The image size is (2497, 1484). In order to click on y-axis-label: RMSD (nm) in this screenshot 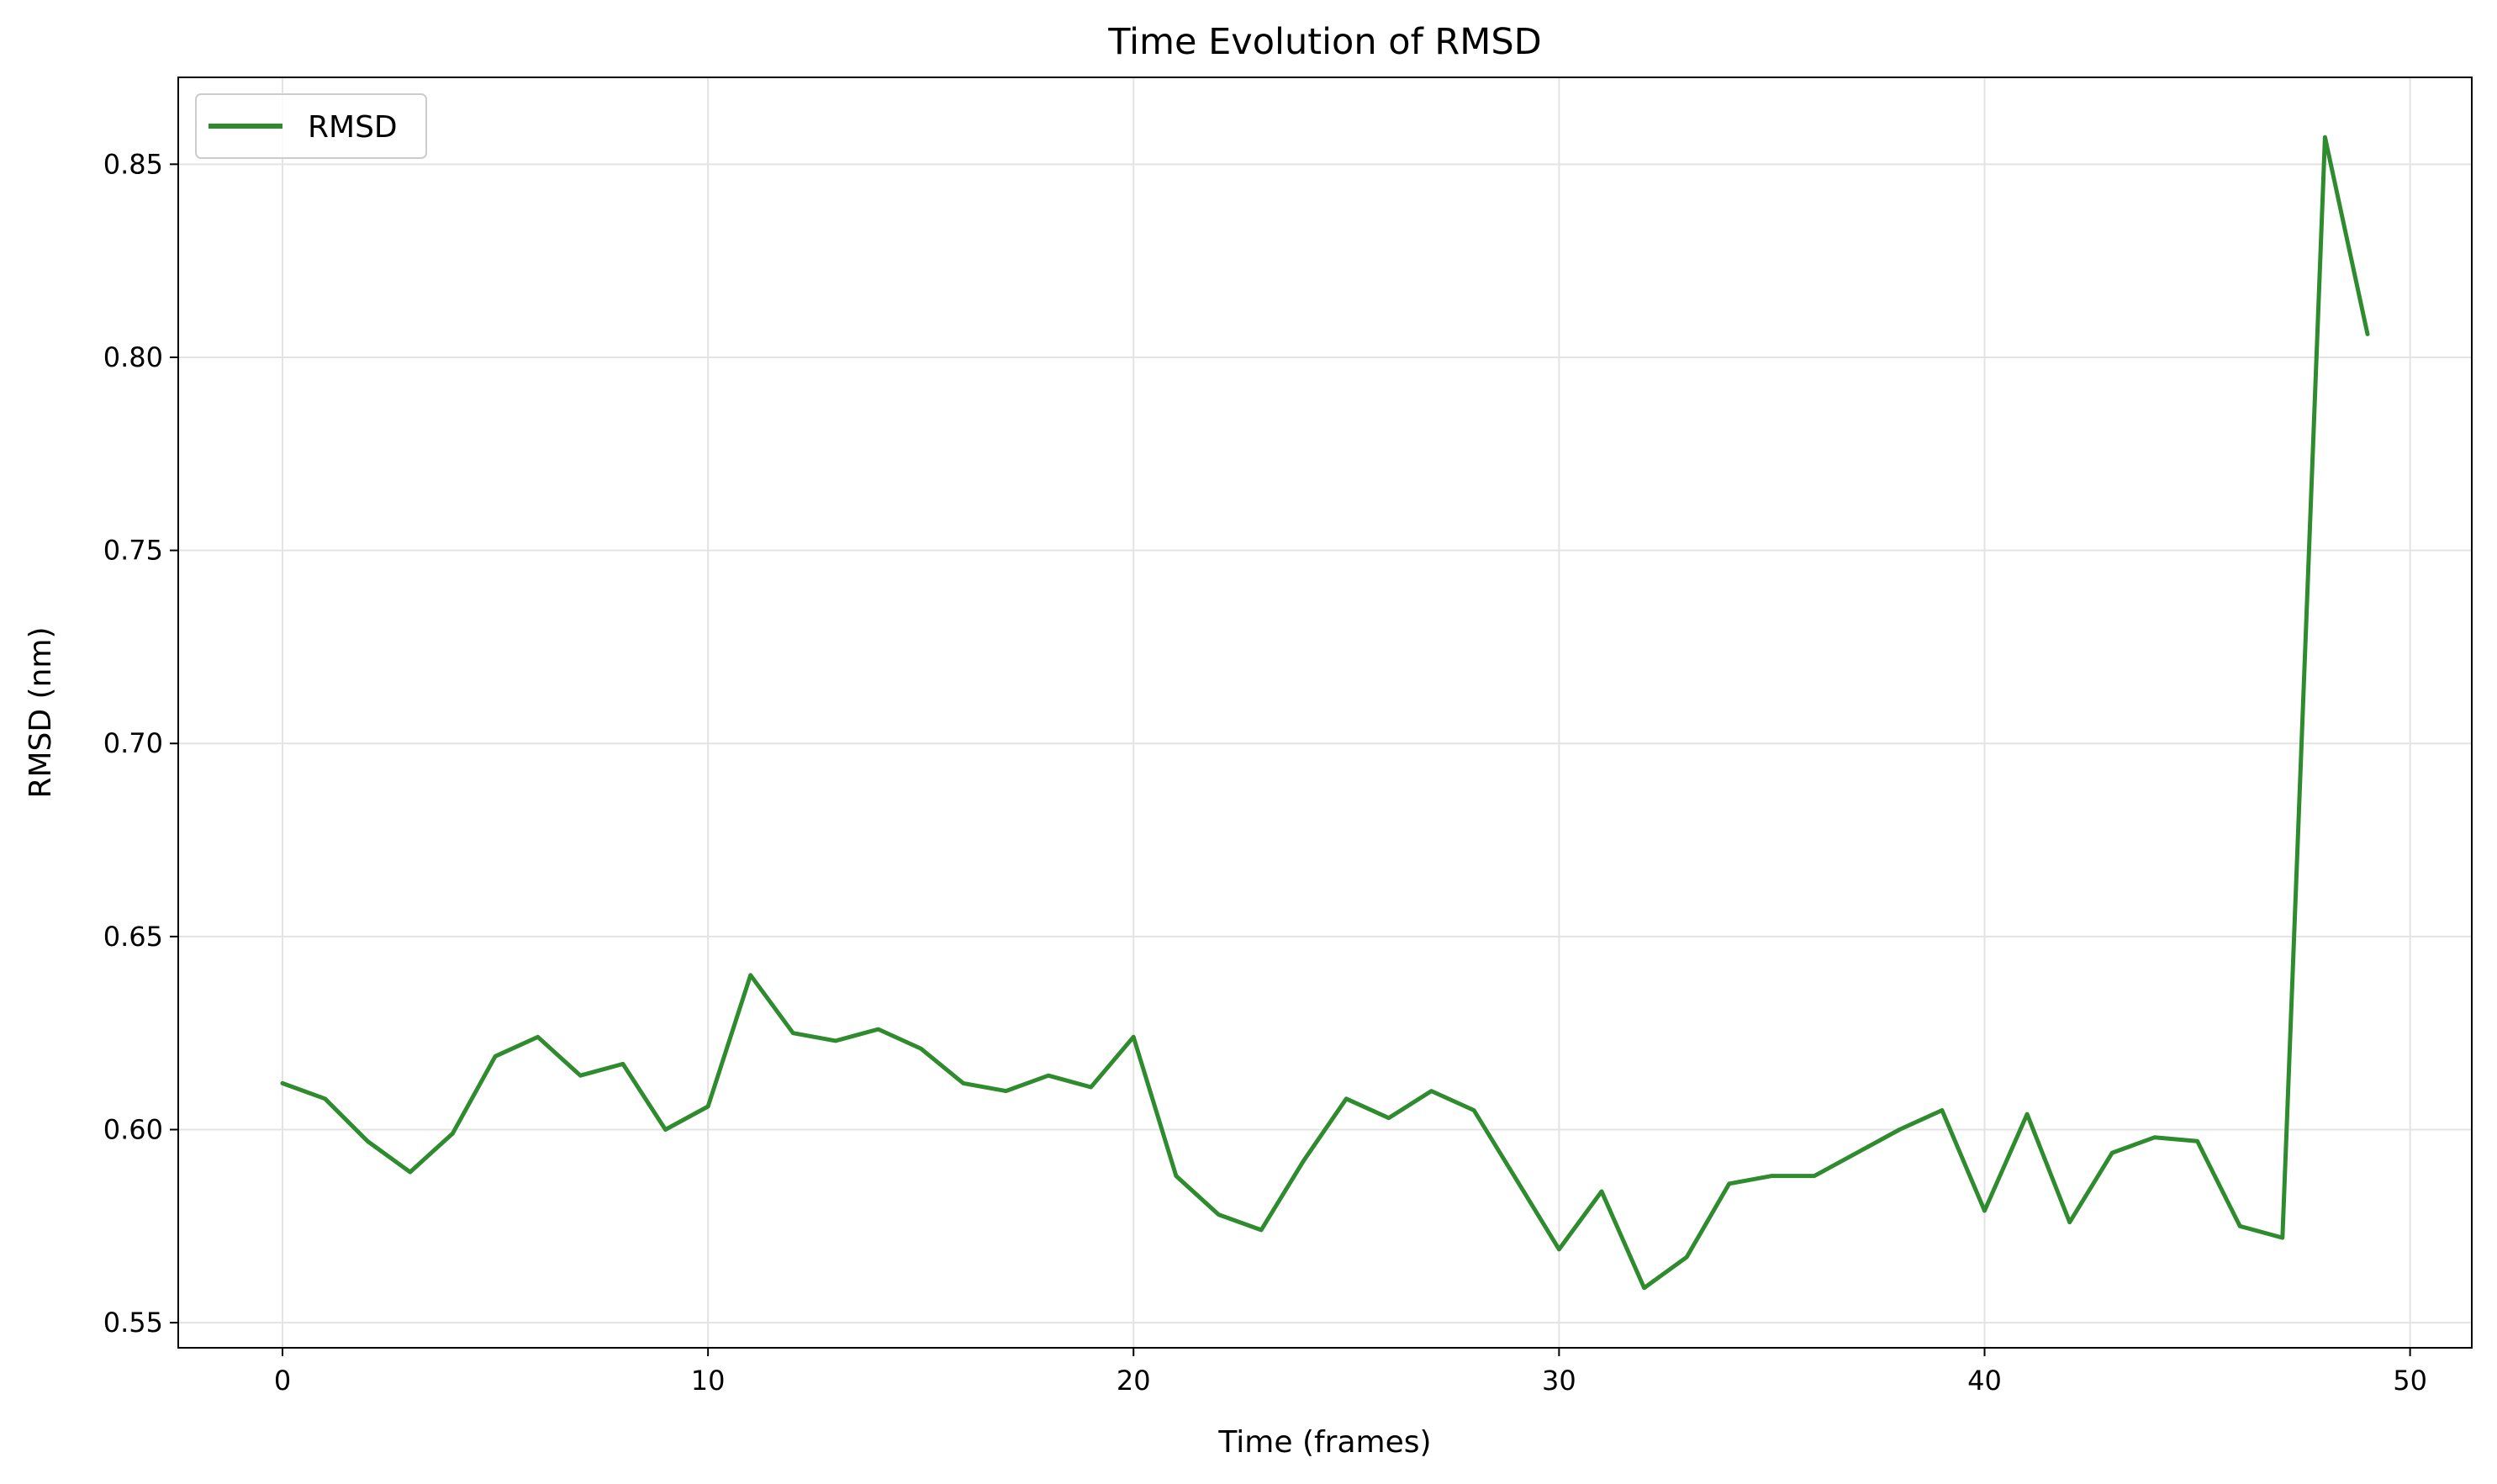, I will do `click(41, 712)`.